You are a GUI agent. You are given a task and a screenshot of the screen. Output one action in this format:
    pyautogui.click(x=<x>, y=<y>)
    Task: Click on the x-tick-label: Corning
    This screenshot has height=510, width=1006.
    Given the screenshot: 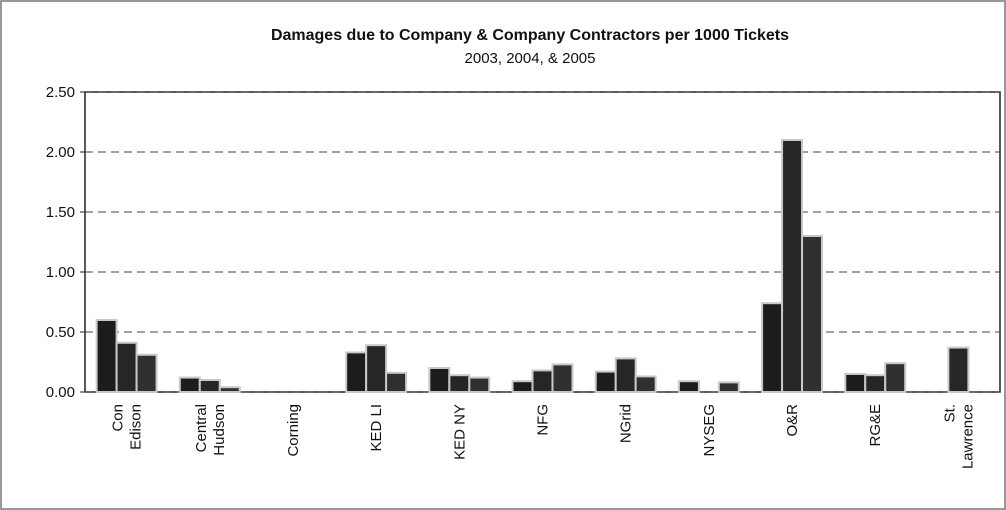 What is the action you would take?
    pyautogui.click(x=293, y=430)
    